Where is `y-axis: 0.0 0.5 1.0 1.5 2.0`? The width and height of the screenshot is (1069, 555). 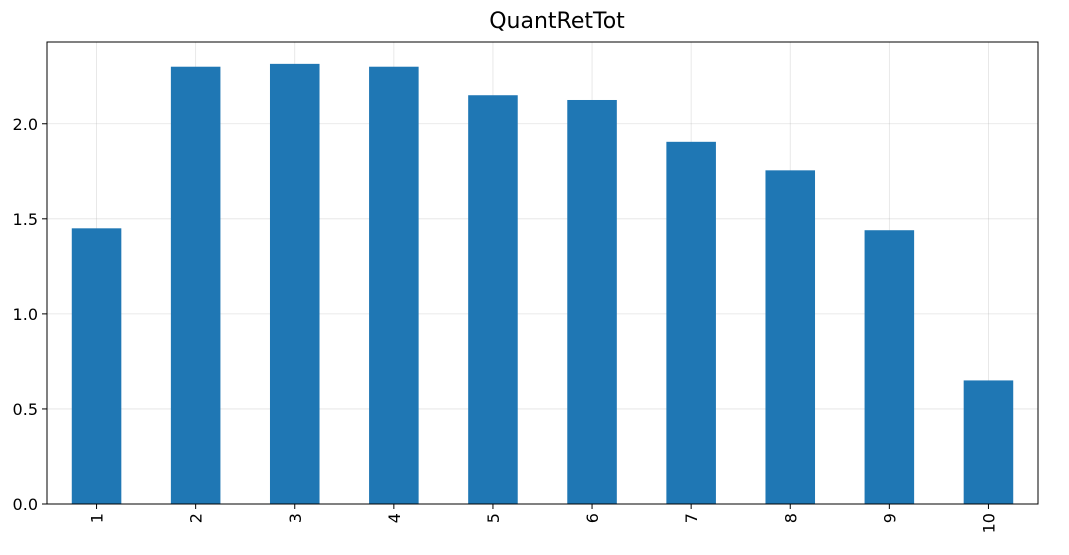 y-axis: 0.0 0.5 1.0 1.5 2.0 is located at coordinates (30, 314).